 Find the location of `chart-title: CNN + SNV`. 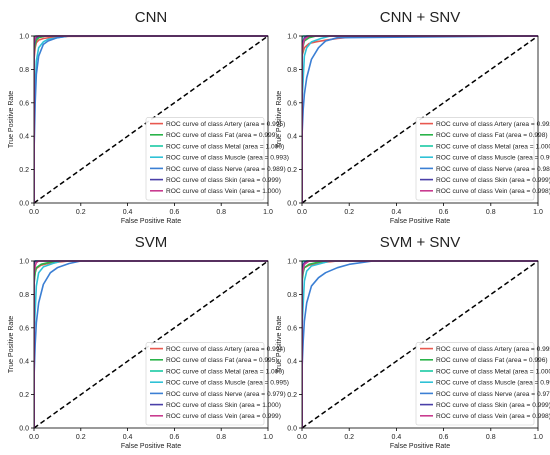

chart-title: CNN + SNV is located at coordinates (420, 17).